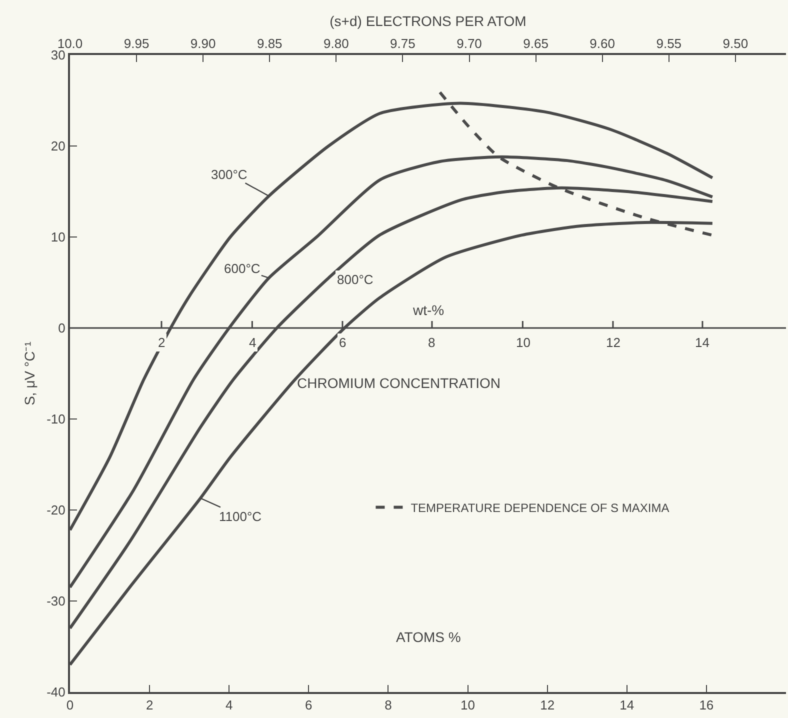  What do you see at coordinates (336, 43) in the screenshot?
I see `x2-tick-label: 9.80` at bounding box center [336, 43].